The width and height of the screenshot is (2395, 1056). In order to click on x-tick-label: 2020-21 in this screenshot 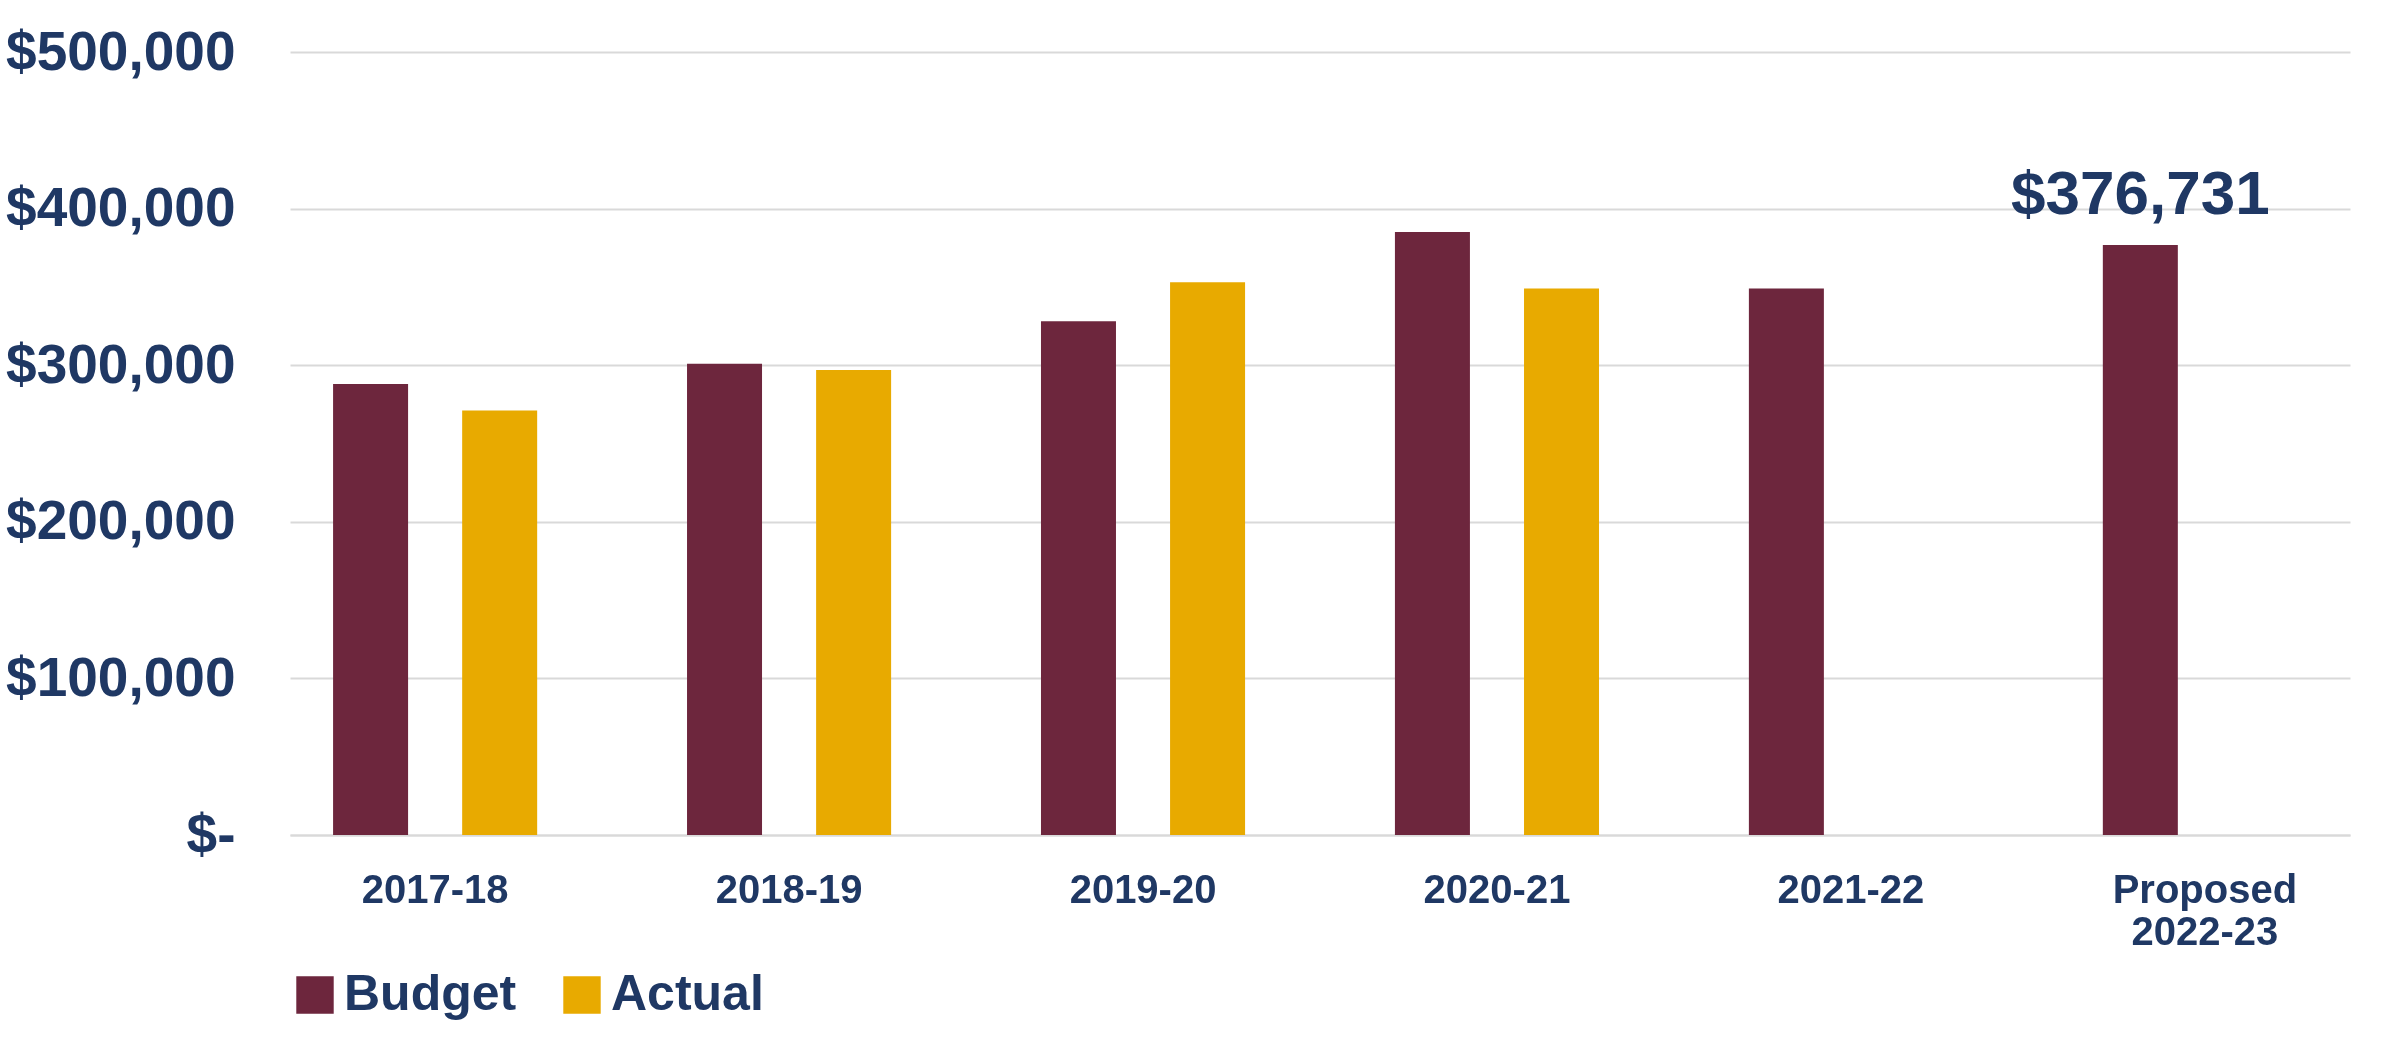, I will do `click(1497, 888)`.